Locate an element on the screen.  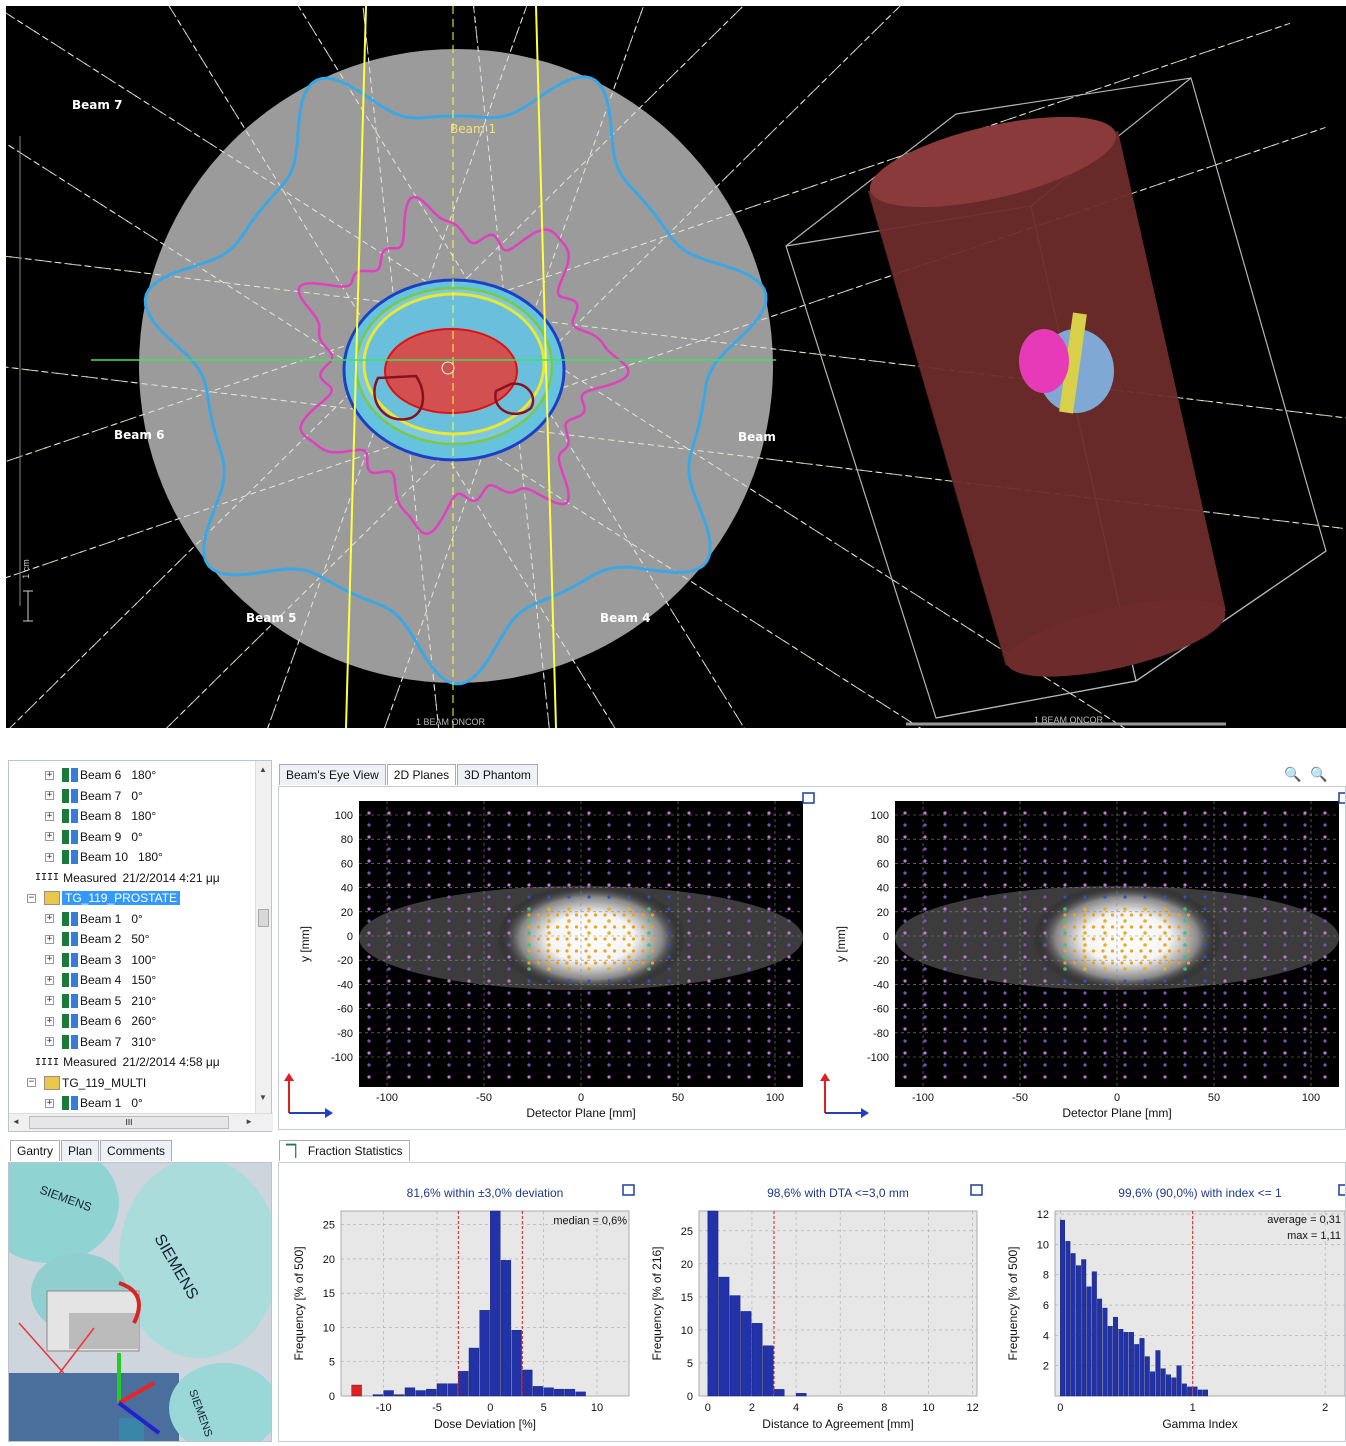
measurement-icon: IIII is located at coordinates (47, 877).